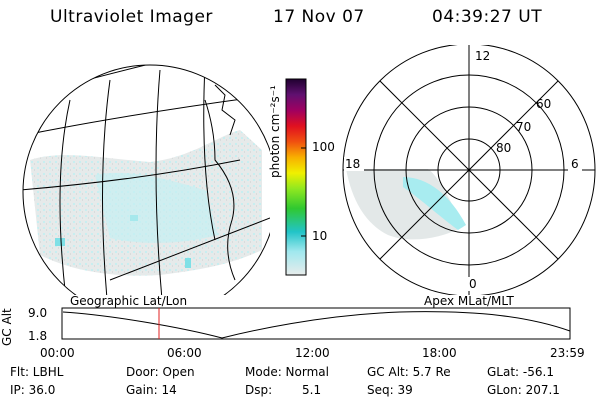 This screenshot has height=400, width=600. What do you see at coordinates (320, 236) in the screenshot?
I see `colorbar-tick-10: 10` at bounding box center [320, 236].